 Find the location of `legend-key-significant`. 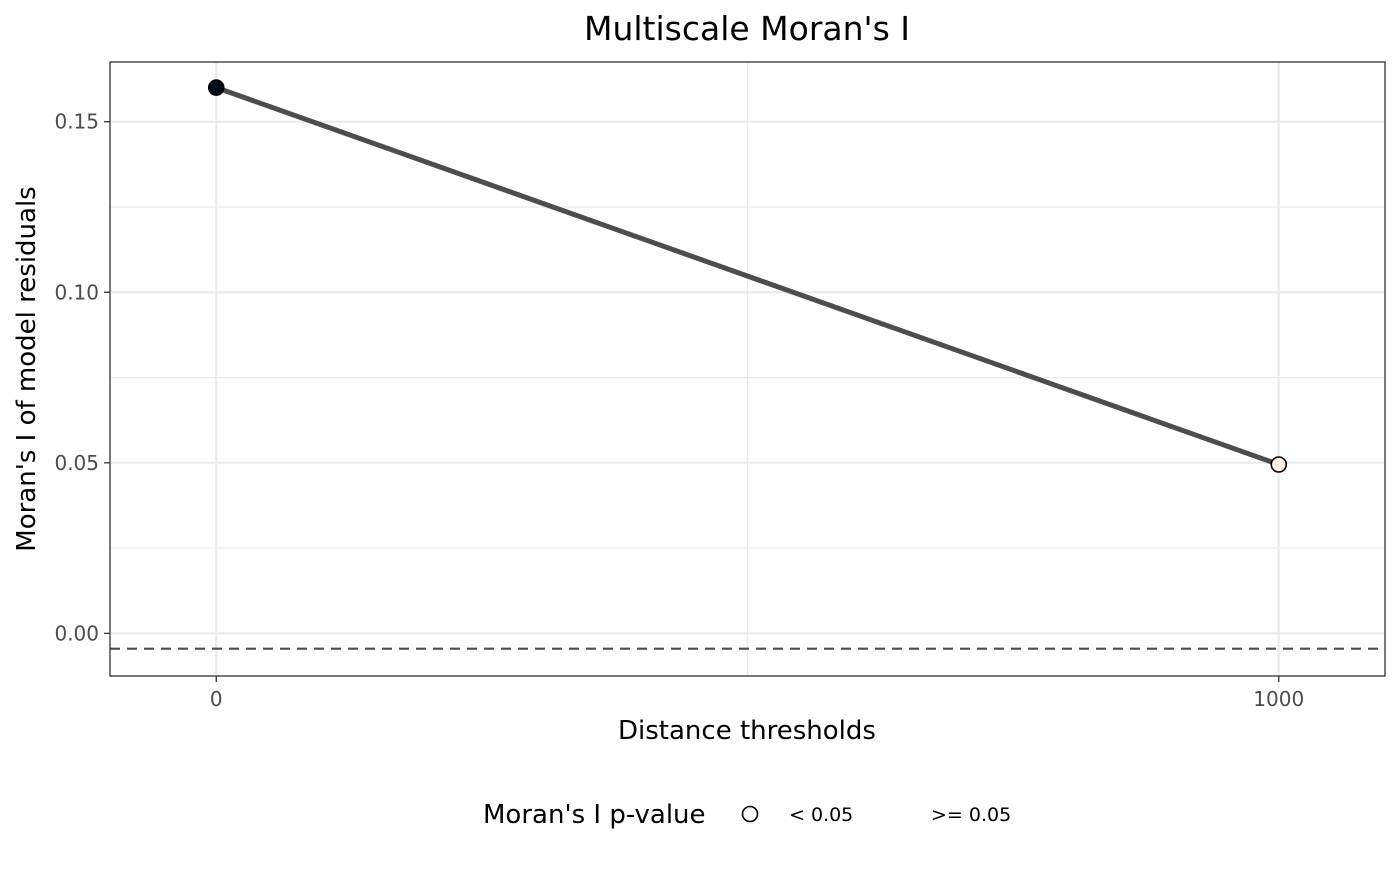

legend-key-significant is located at coordinates (750, 814).